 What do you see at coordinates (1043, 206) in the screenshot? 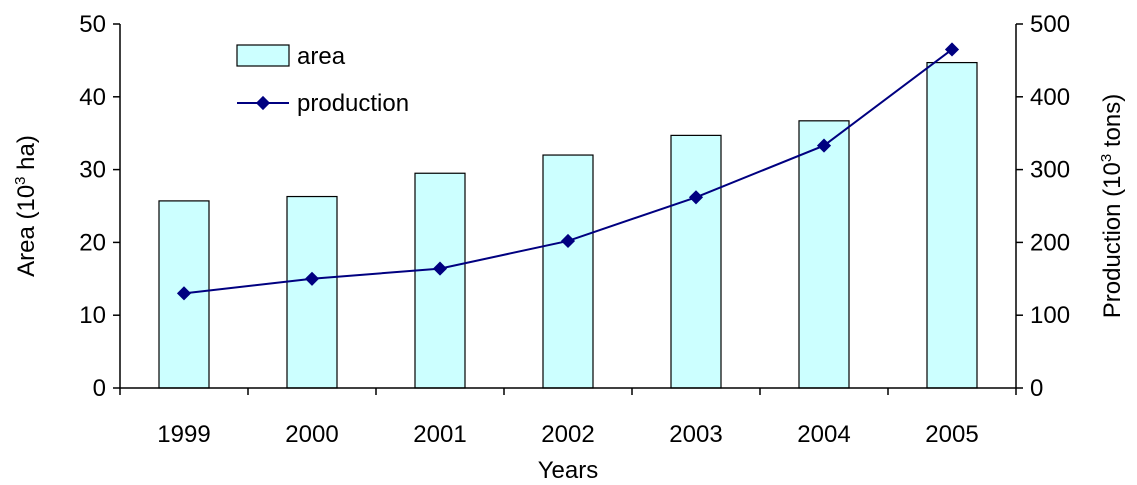
I see `right-axis-ticks: 0 100 200 300 400 500` at bounding box center [1043, 206].